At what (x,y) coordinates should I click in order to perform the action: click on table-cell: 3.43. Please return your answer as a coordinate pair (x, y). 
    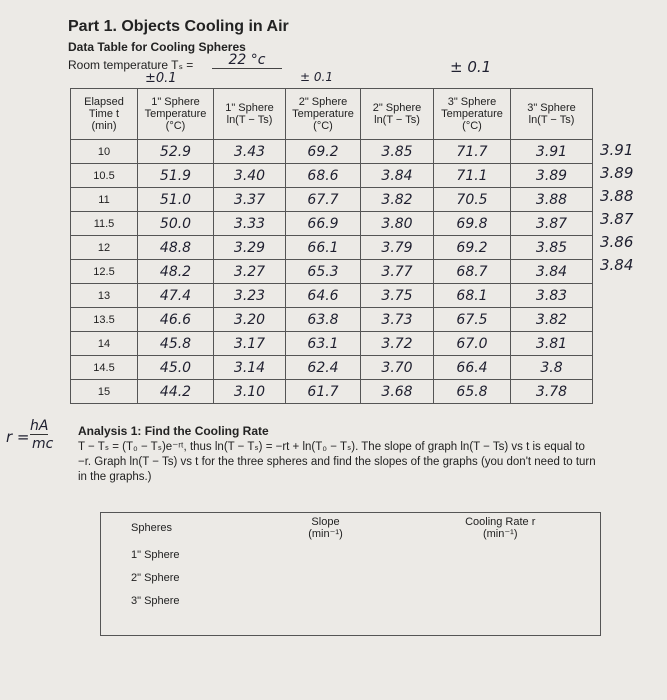
    Looking at the image, I should click on (249, 151).